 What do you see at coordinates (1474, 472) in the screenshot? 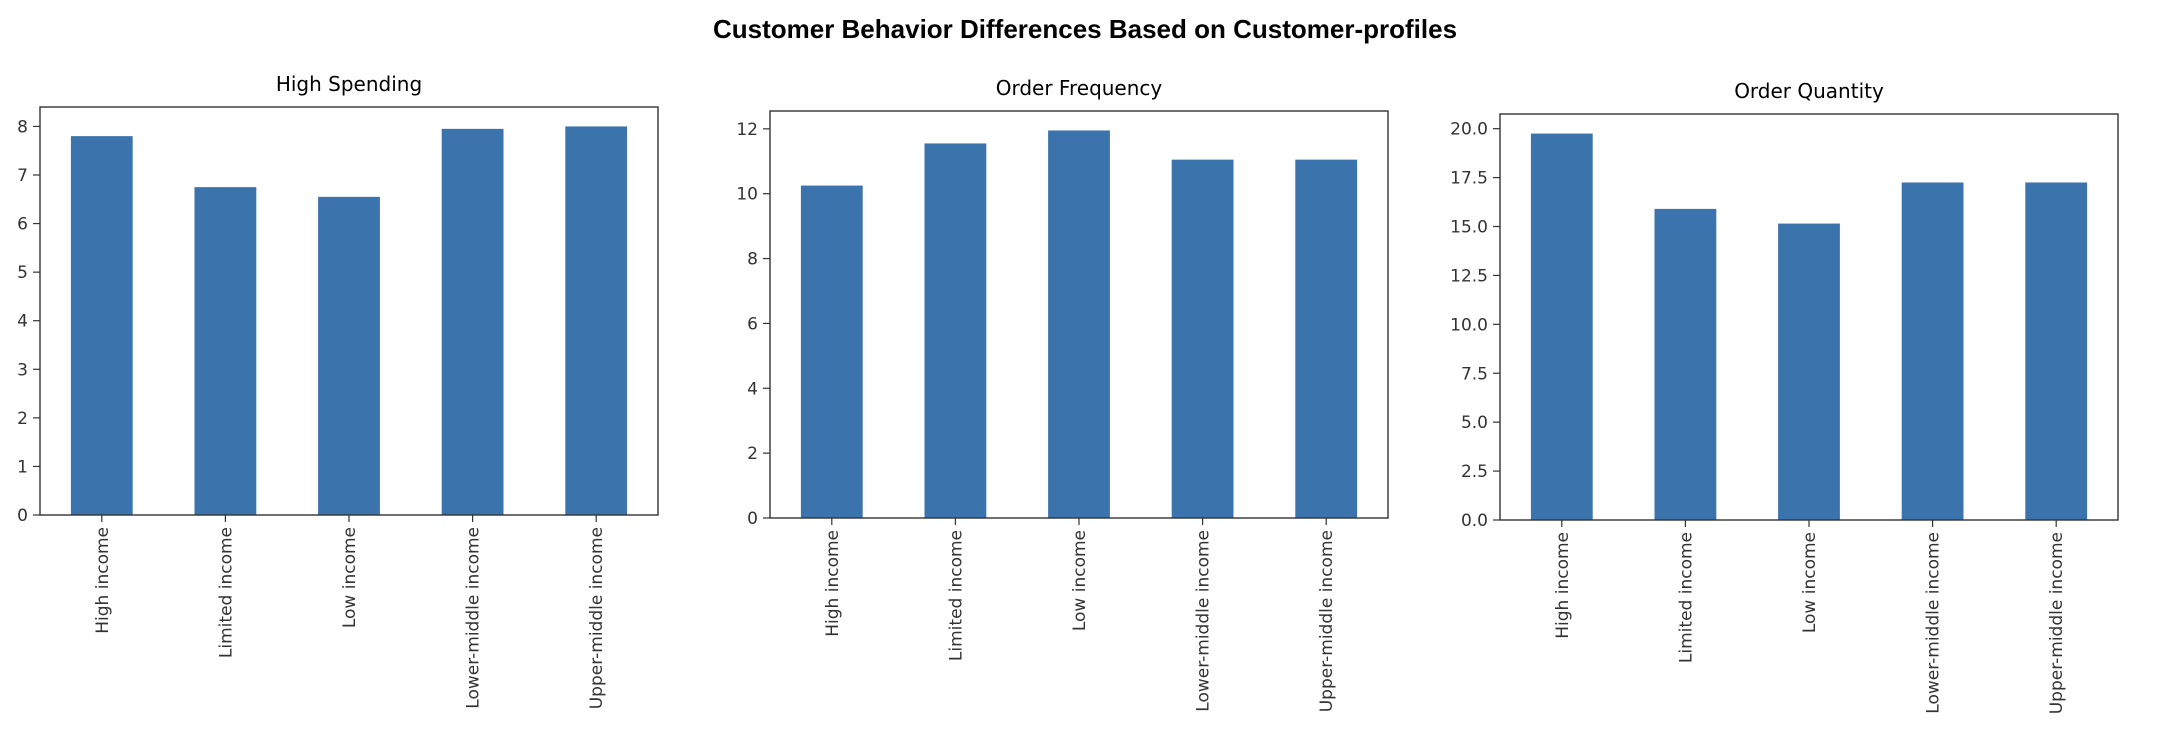
I see `y-tick-label: 2.5` at bounding box center [1474, 472].